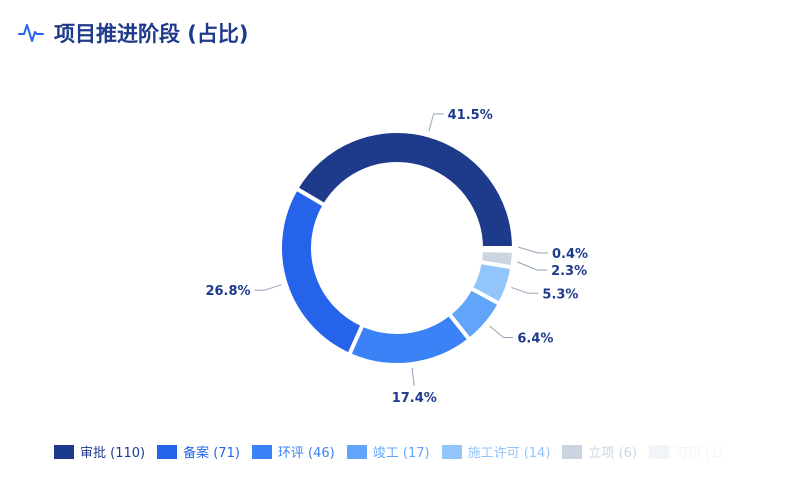 The width and height of the screenshot is (794, 480). Describe the element at coordinates (414, 398) in the screenshot. I see `data-label: 17.4%` at that location.